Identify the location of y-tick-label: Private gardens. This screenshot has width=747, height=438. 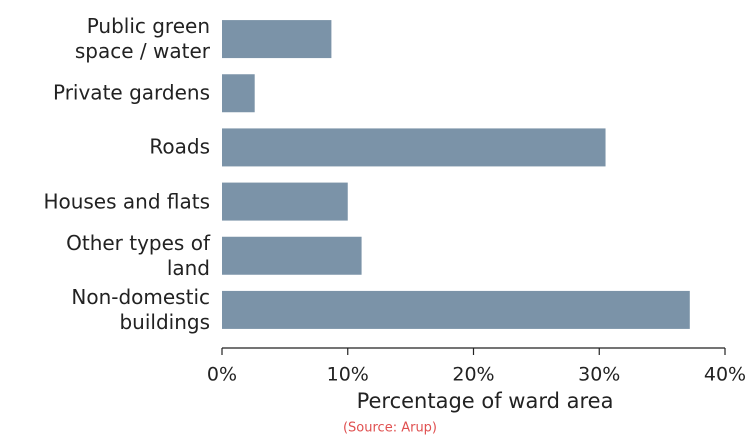
(131, 92).